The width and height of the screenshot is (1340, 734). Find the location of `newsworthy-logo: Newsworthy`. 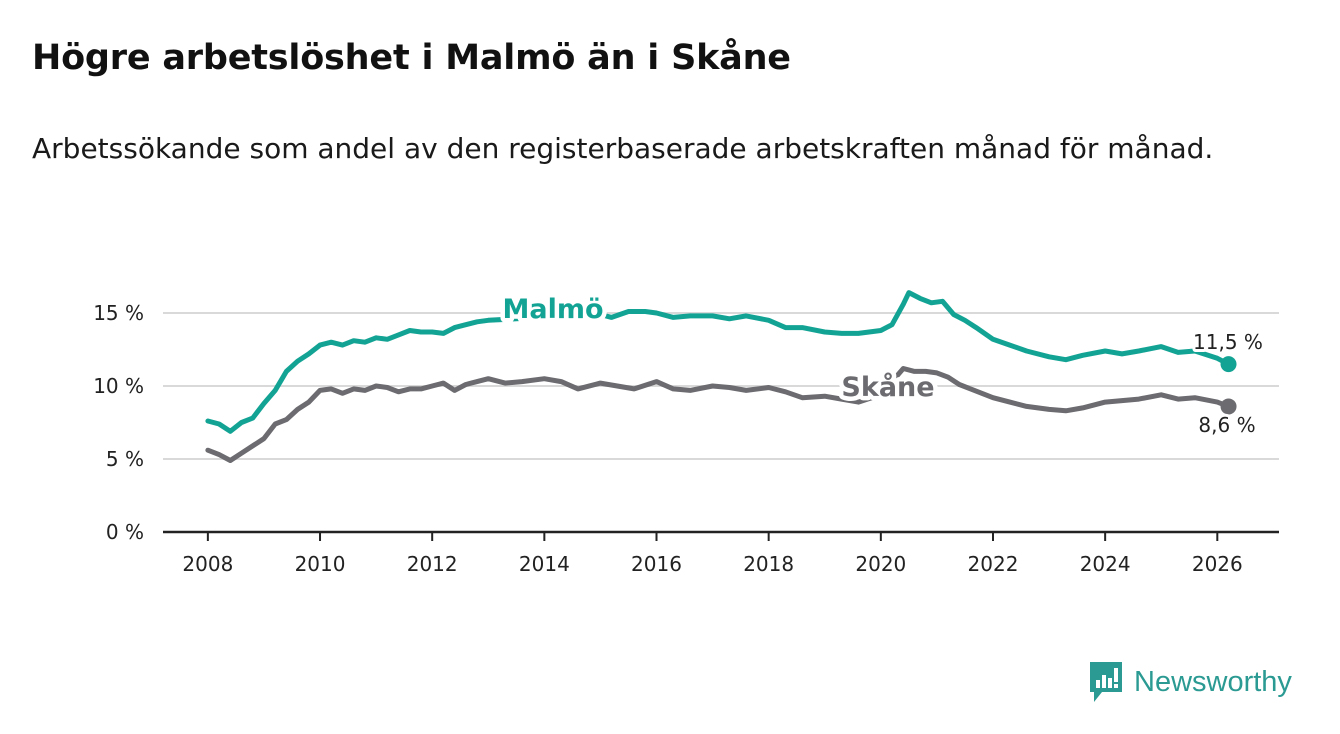

newsworthy-logo: Newsworthy is located at coordinates (1190, 682).